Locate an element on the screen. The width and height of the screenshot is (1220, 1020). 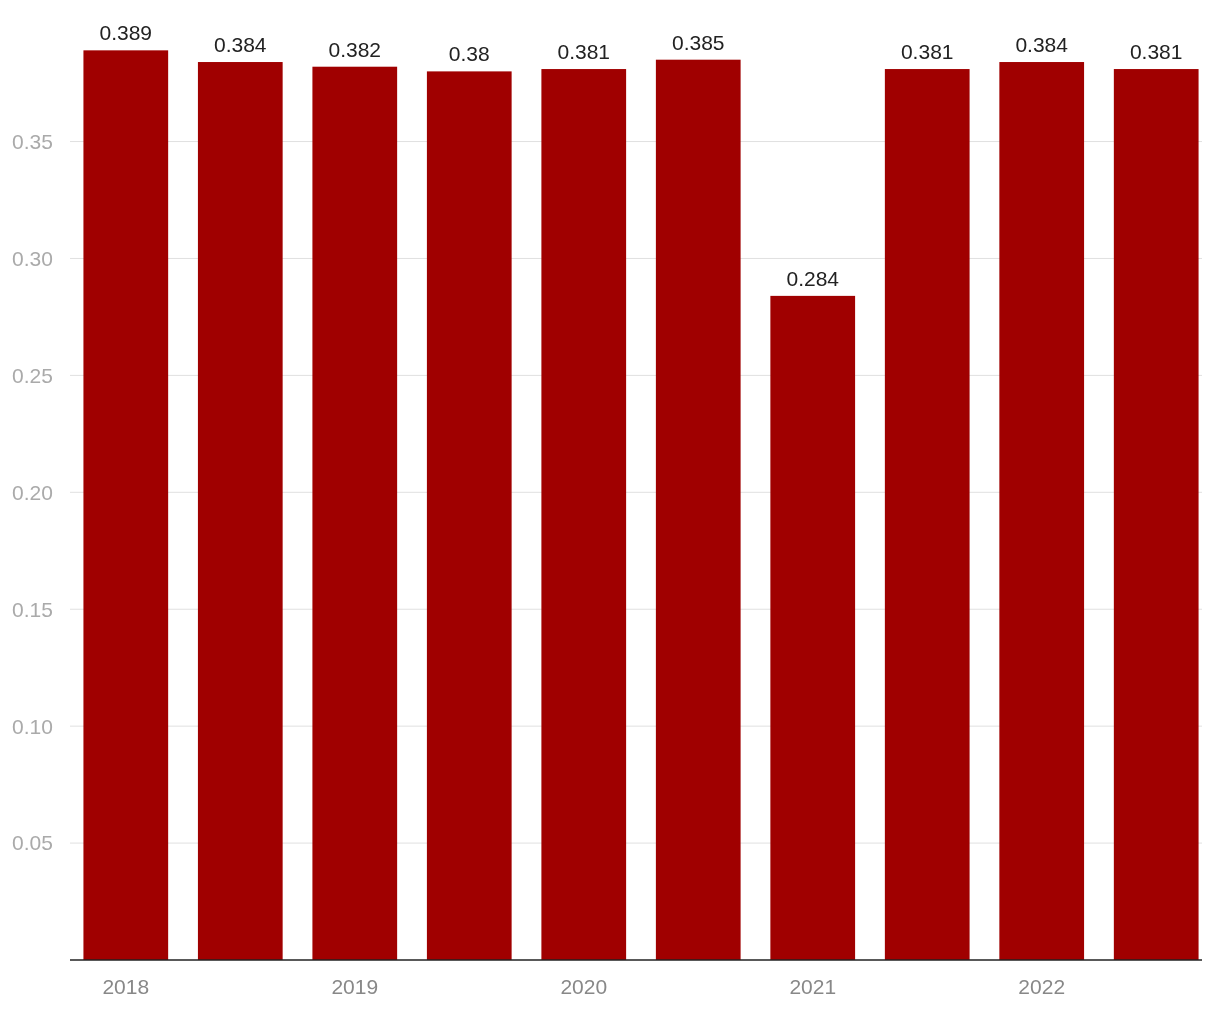
x-tick-label: 2019 is located at coordinates (355, 986).